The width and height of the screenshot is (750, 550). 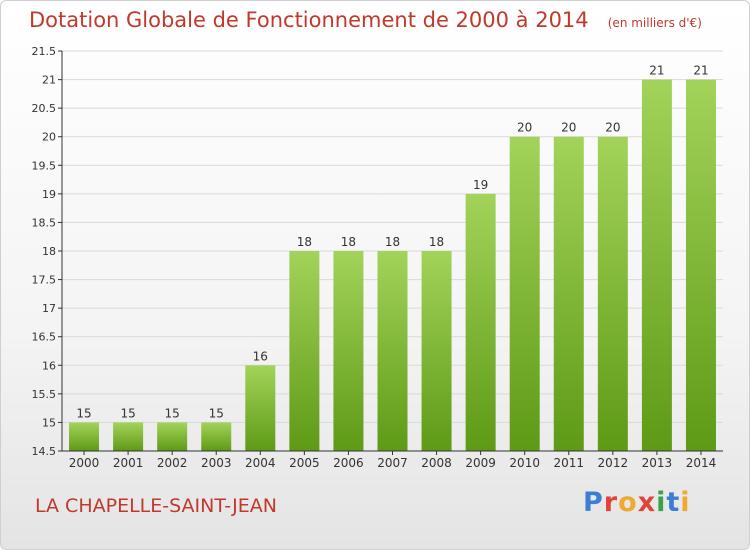 What do you see at coordinates (49, 80) in the screenshot?
I see `y-tick-label: 21` at bounding box center [49, 80].